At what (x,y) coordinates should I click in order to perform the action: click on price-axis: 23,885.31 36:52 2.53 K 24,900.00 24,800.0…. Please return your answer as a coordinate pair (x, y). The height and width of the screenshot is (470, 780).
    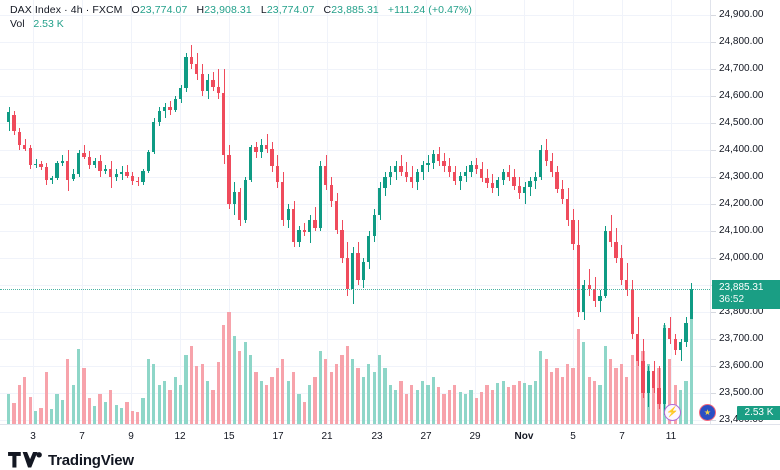
    Looking at the image, I should click on (745, 212).